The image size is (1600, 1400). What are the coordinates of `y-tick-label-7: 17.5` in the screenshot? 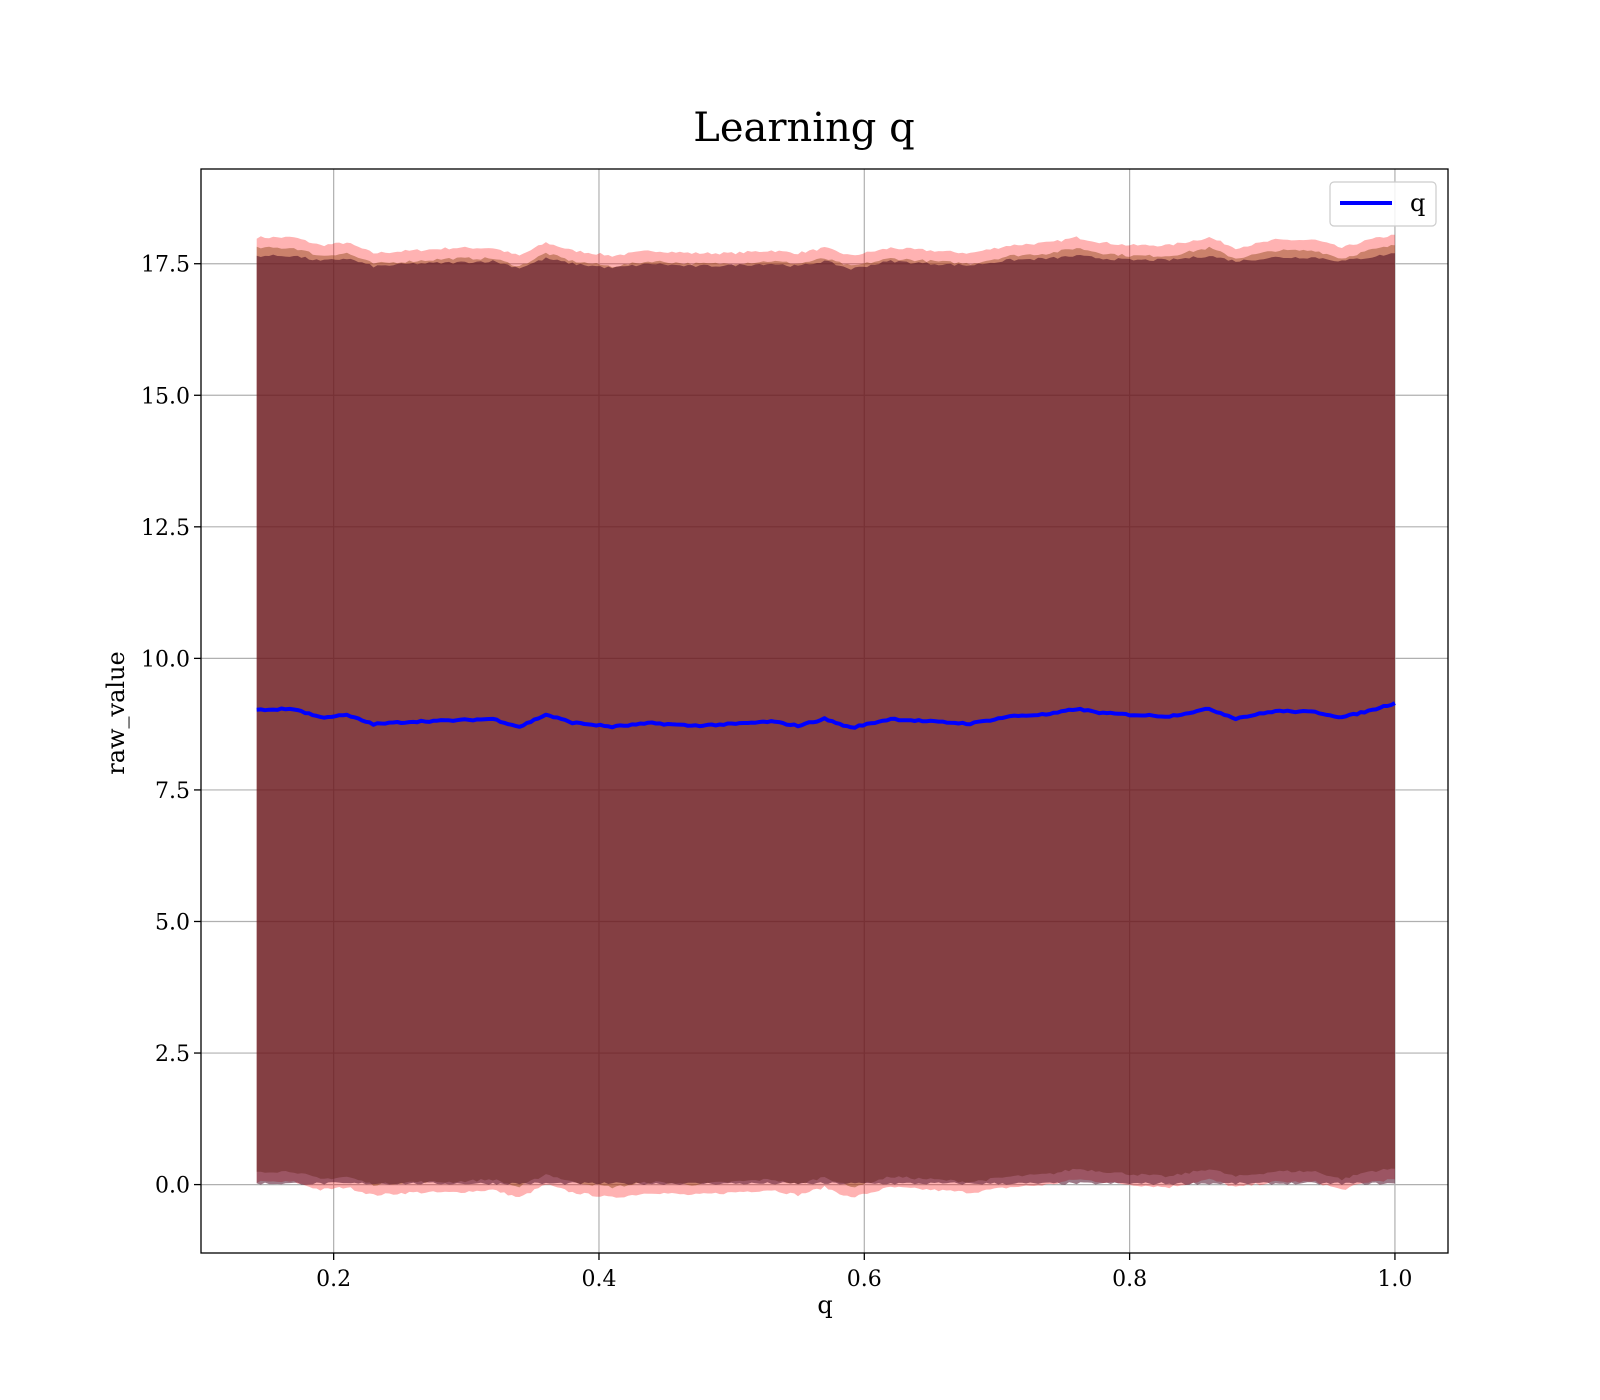 It's located at (165, 265).